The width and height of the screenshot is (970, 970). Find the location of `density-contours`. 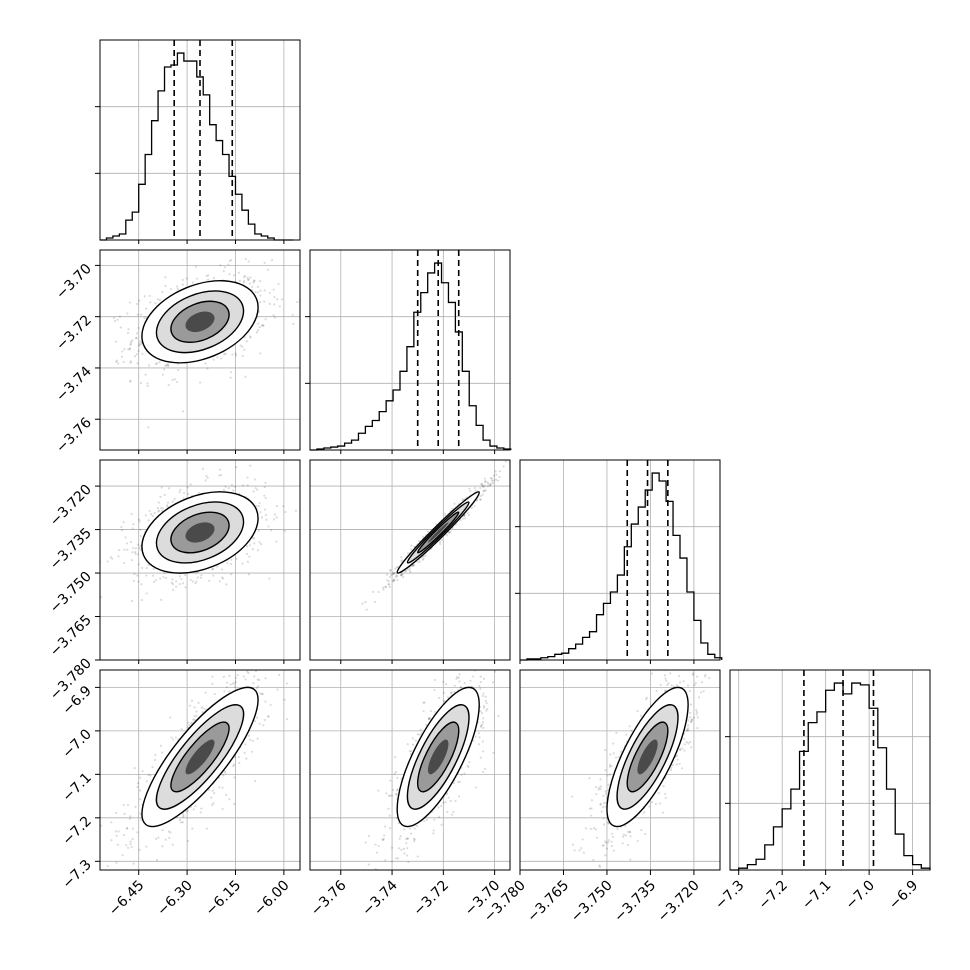

density-contours is located at coordinates (200, 757).